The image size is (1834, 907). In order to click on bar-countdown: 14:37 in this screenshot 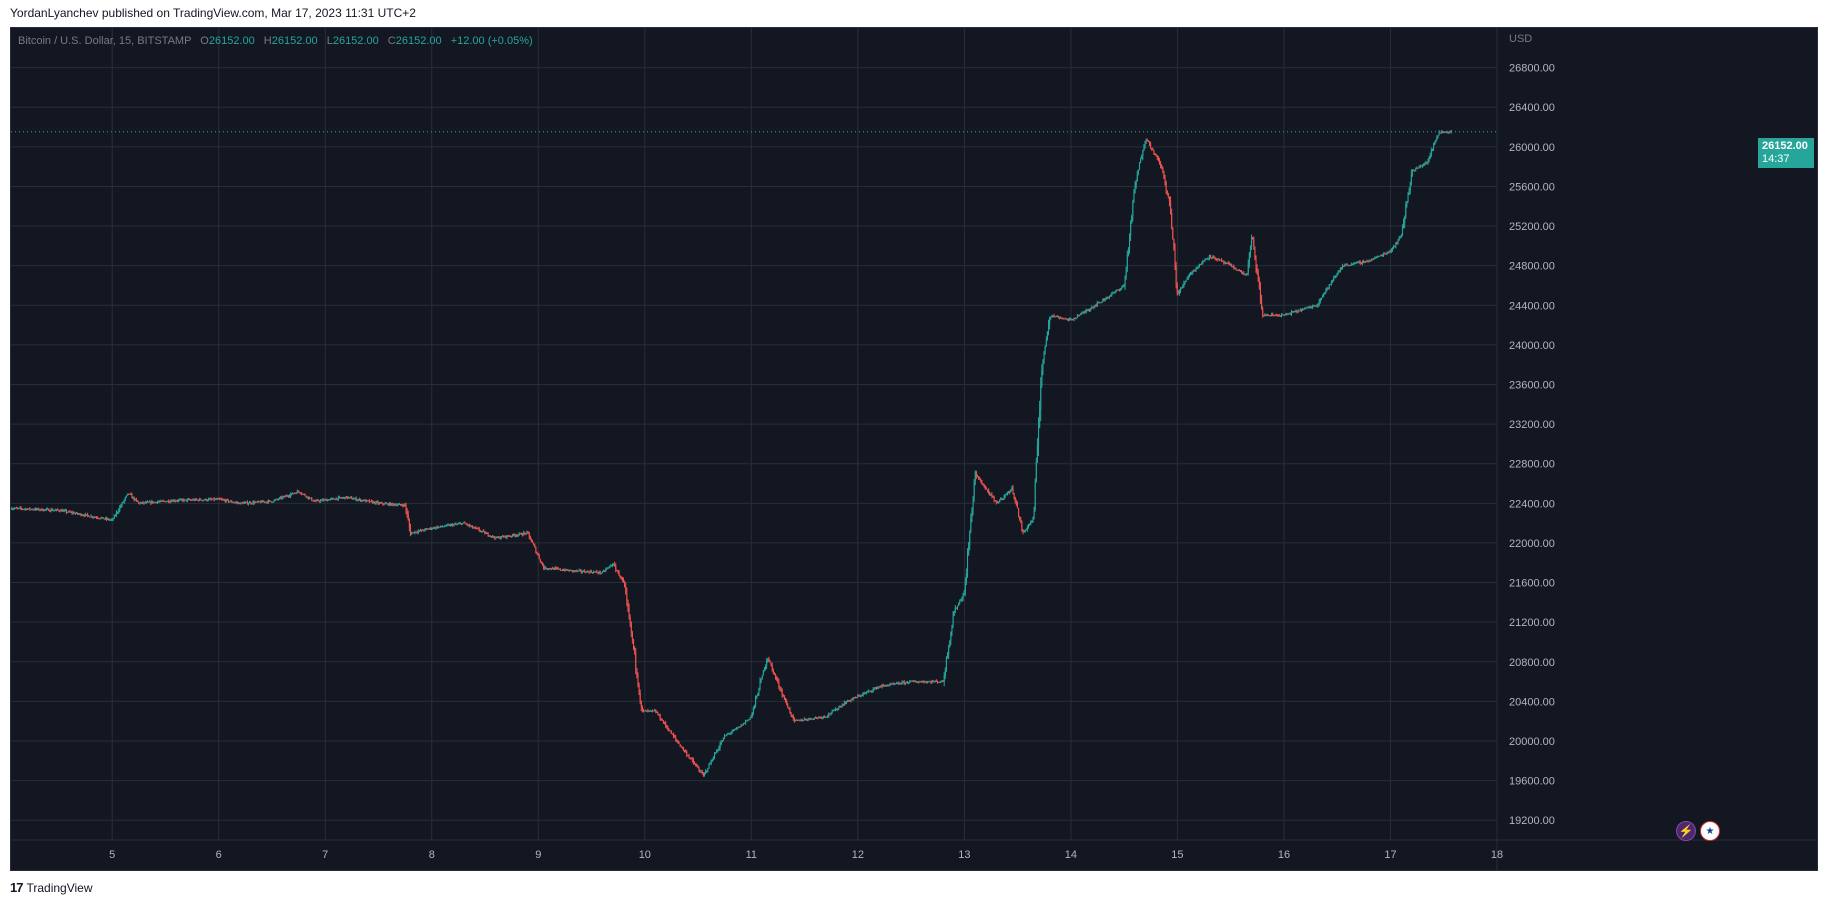, I will do `click(1776, 159)`.